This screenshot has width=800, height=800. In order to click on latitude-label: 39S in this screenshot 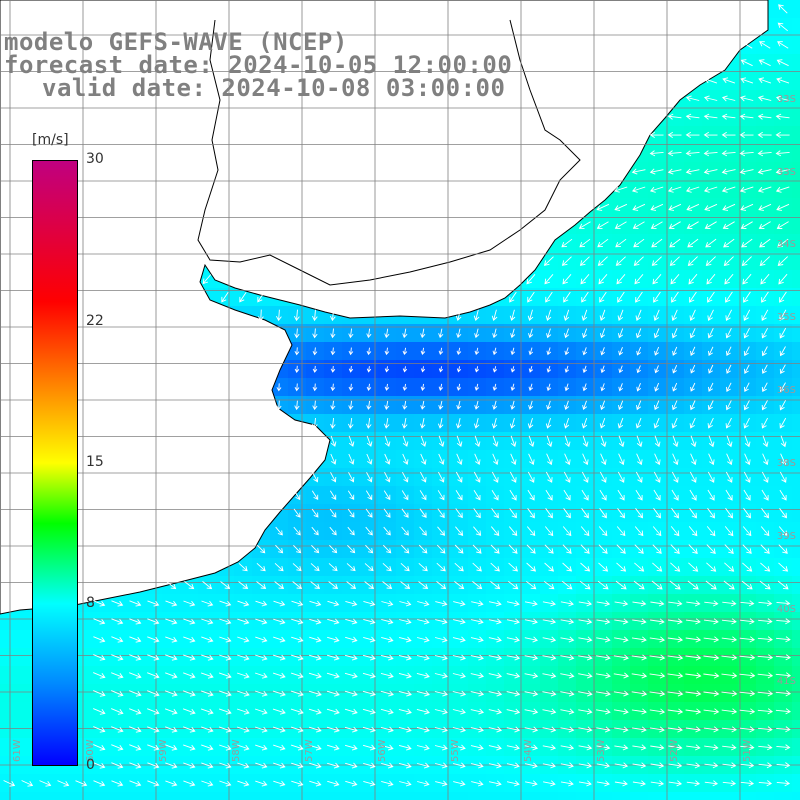, I will do `click(786, 536)`.